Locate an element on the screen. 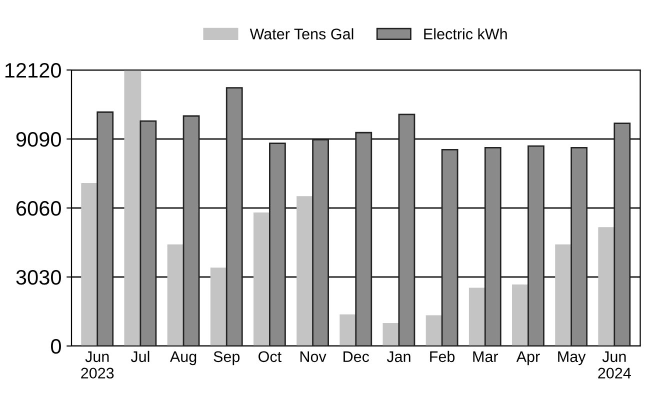 This screenshot has height=400, width=650. legend-label: Water Tens Gal is located at coordinates (302, 34).